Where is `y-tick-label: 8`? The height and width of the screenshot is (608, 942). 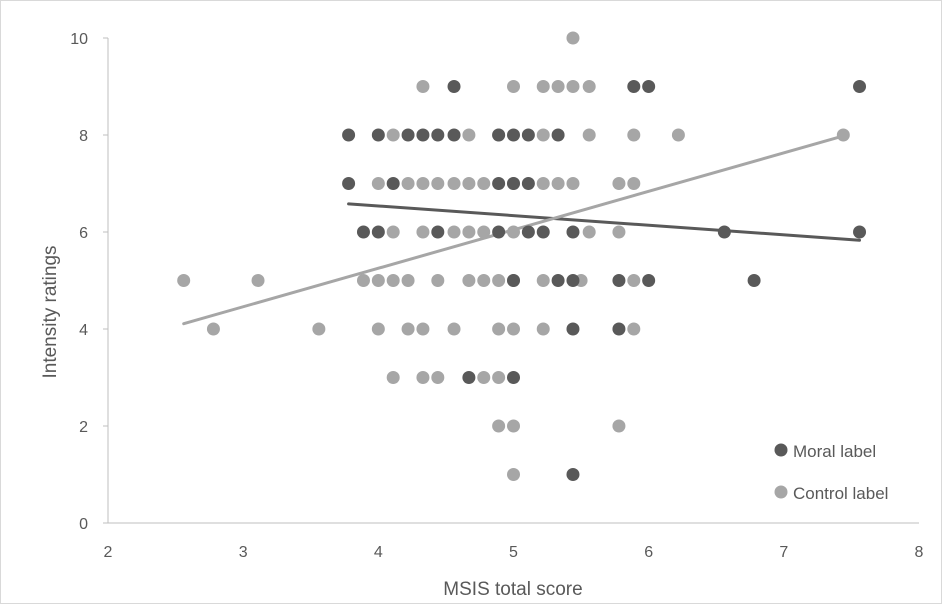 y-tick-label: 8 is located at coordinates (83, 136).